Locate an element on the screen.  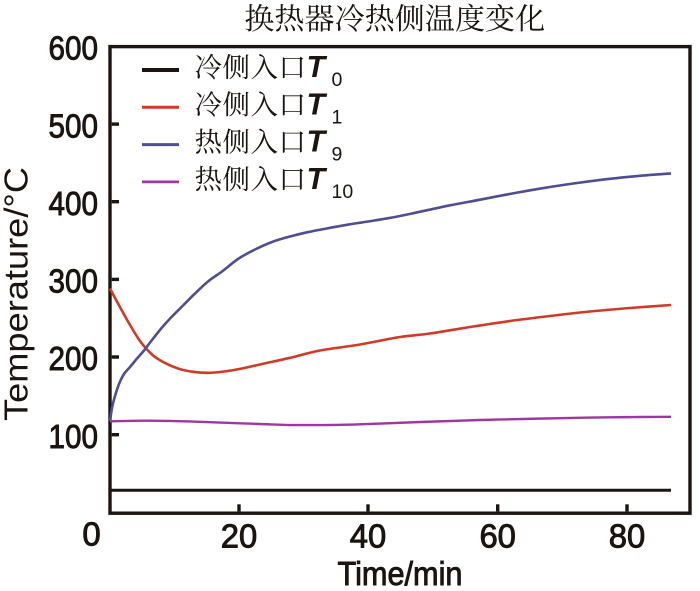
svg-text: 40 is located at coordinates (368, 536).